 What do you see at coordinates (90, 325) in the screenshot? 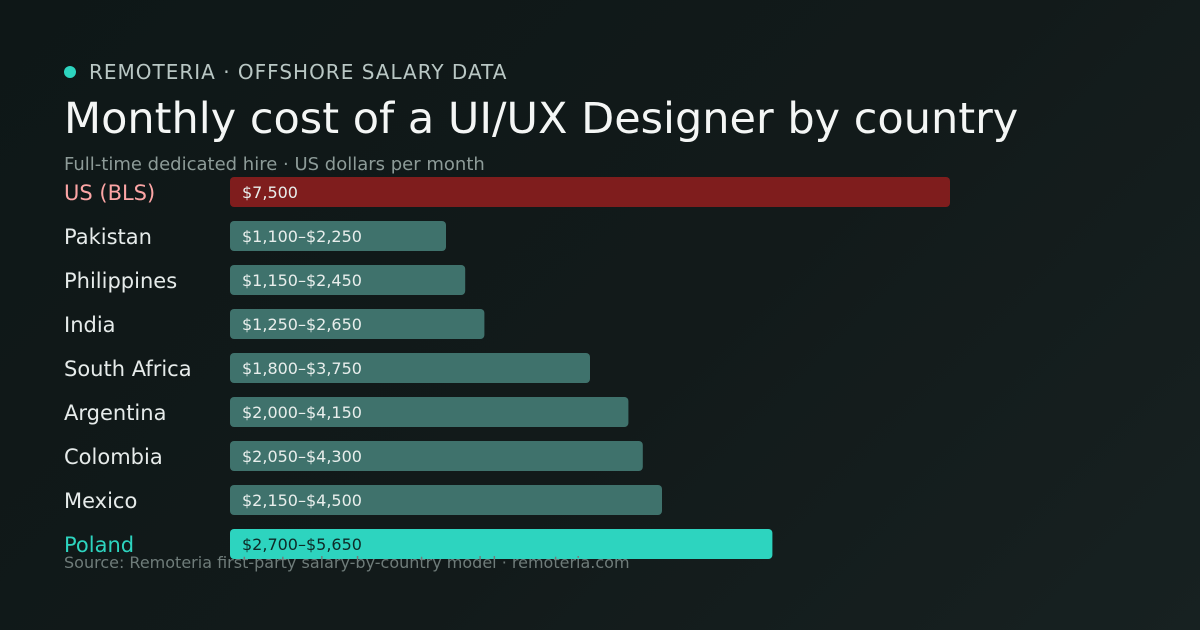
I see `category-label-india: India` at bounding box center [90, 325].